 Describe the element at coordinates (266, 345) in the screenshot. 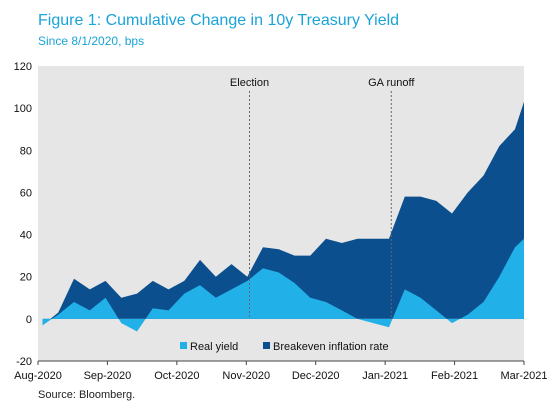

I see `legend-swatch-breakeven` at that location.